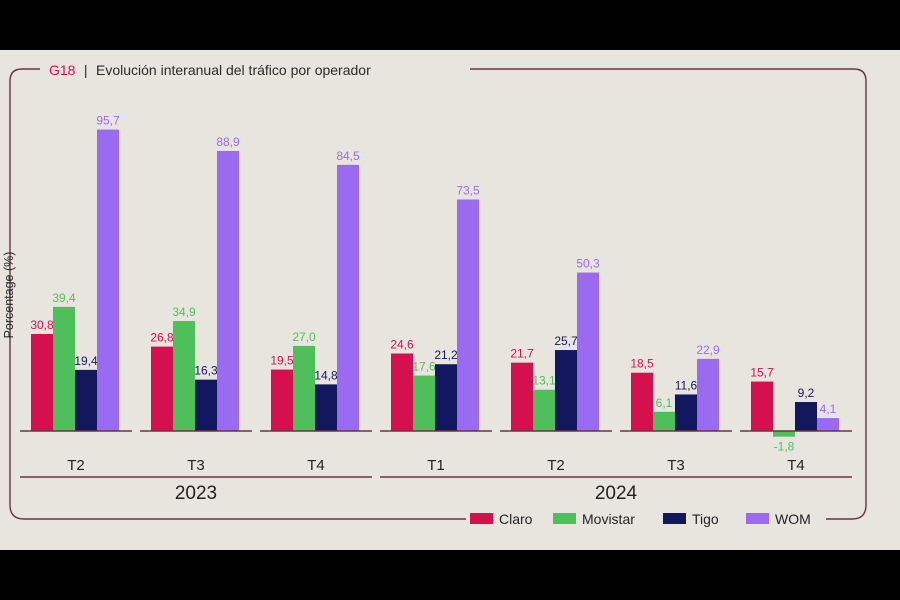 This screenshot has height=600, width=900. I want to click on data-label-movistar: 13,1, so click(544, 381).